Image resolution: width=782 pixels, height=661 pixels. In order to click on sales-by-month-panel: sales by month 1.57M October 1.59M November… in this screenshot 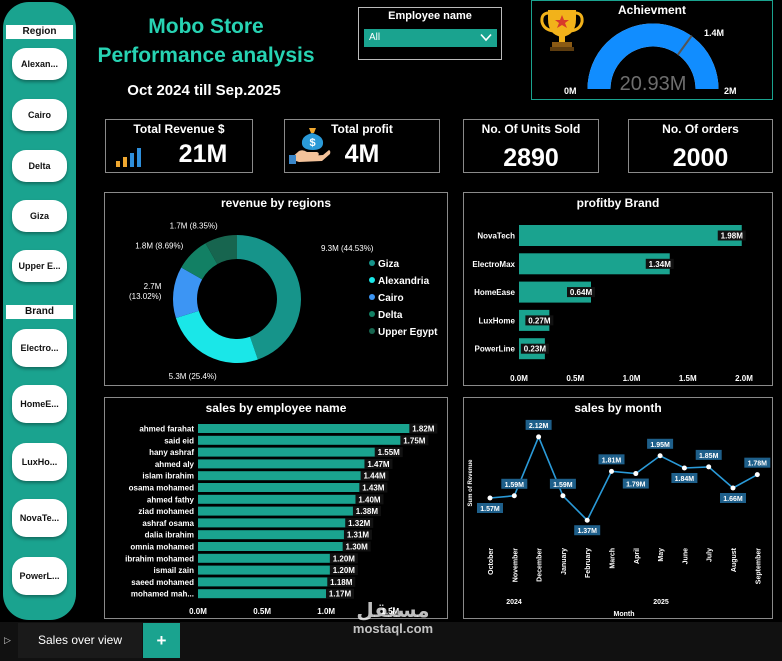, I will do `click(618, 508)`.